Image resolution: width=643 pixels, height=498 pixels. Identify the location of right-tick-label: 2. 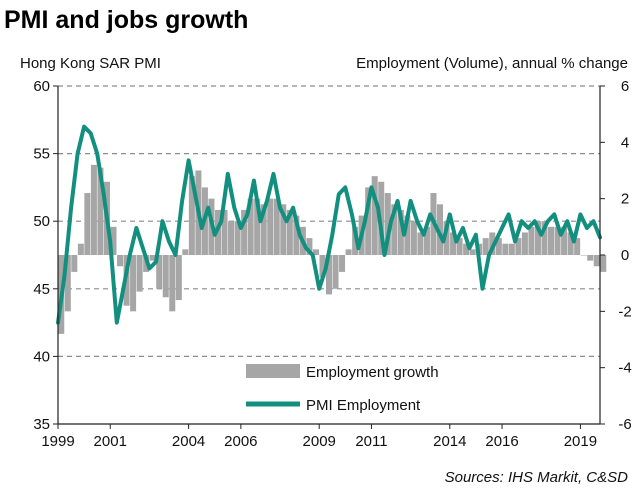
(625, 199).